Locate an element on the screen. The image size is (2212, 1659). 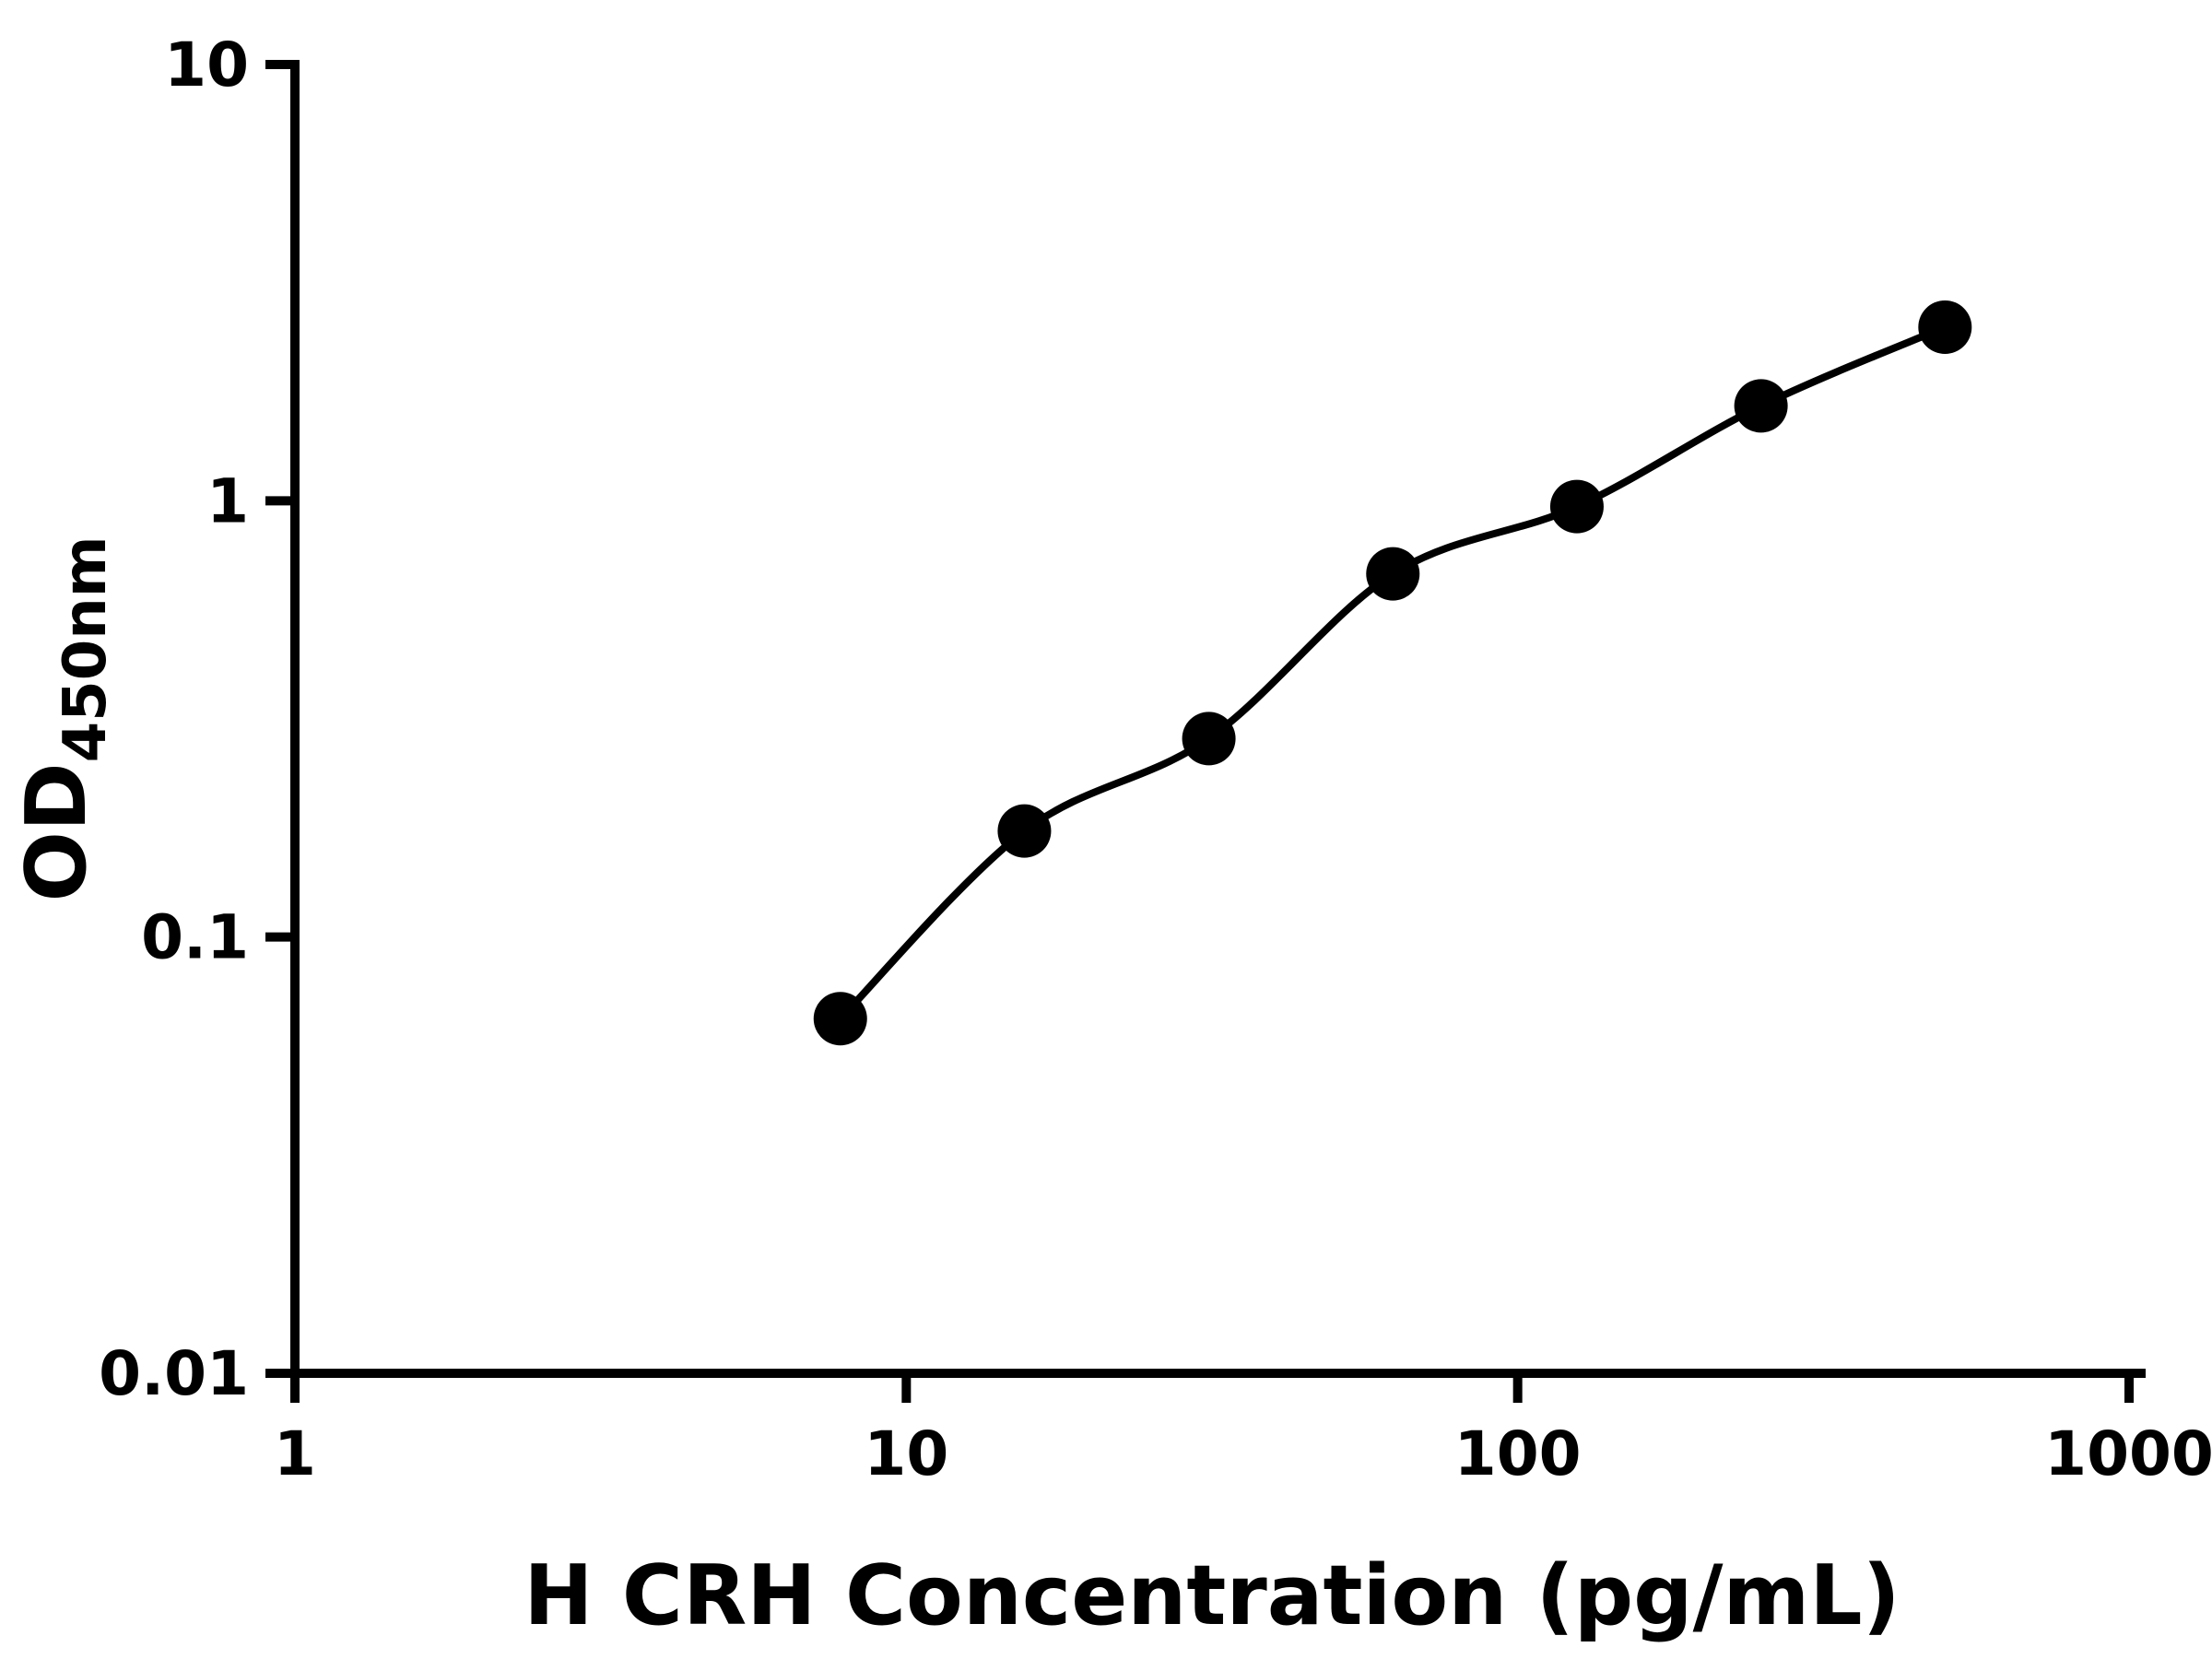
y-tick-label: 0.01 is located at coordinates (174, 1373).